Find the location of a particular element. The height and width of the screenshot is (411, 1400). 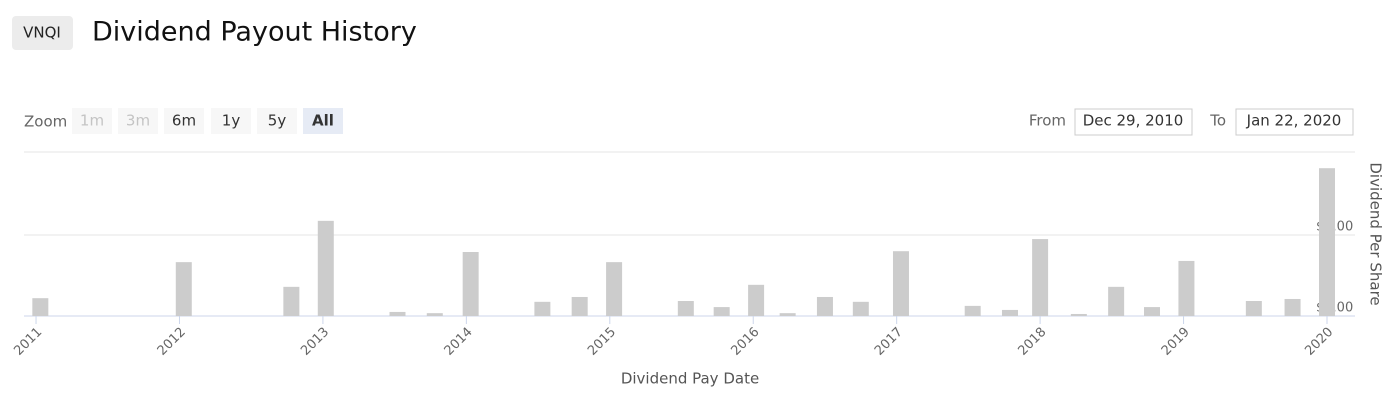

x-tick-label: 2020 is located at coordinates (1319, 342).